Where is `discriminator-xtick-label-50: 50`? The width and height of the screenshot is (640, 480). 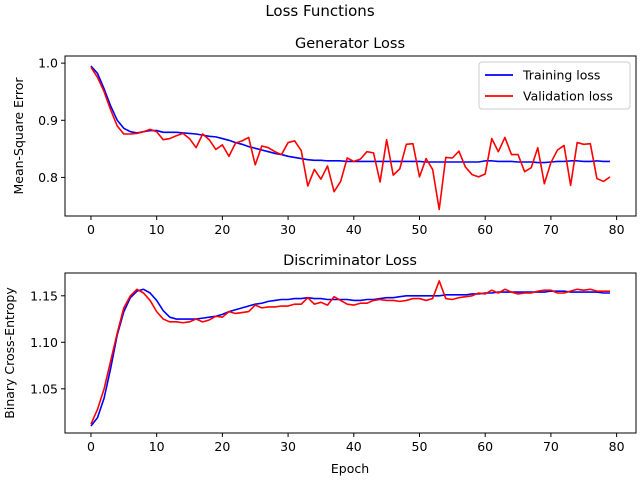
discriminator-xtick-label-50: 50 is located at coordinates (420, 446).